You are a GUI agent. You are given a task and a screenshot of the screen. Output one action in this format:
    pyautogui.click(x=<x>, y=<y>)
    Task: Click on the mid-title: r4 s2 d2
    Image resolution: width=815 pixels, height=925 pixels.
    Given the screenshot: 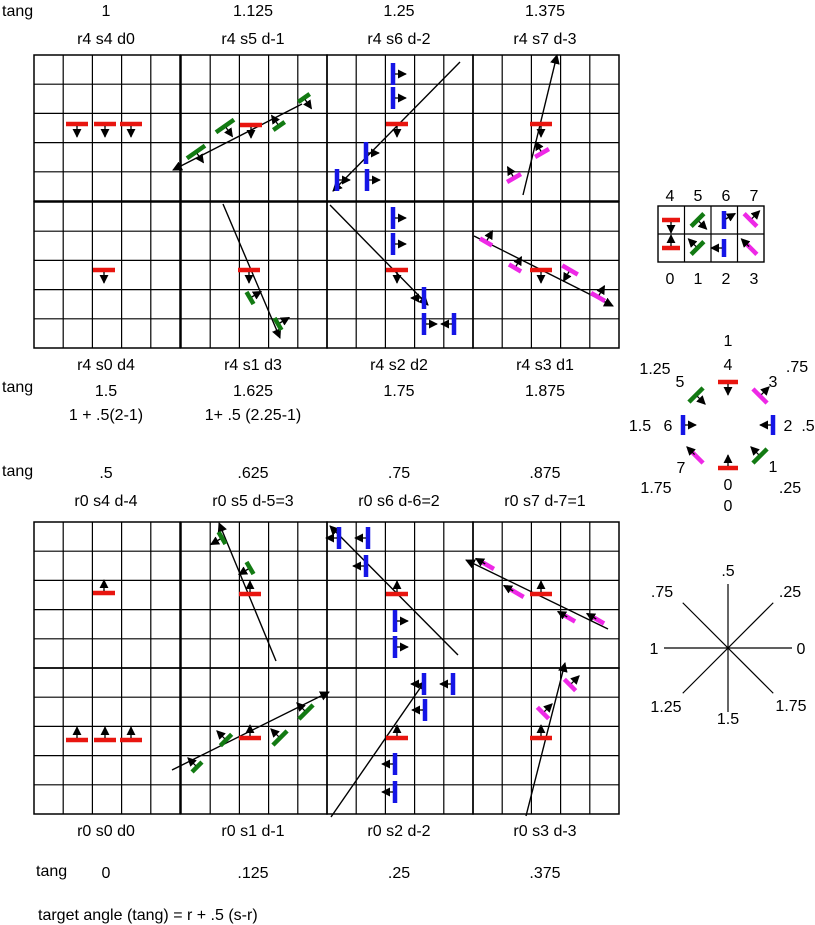 What is the action you would take?
    pyautogui.click(x=399, y=365)
    